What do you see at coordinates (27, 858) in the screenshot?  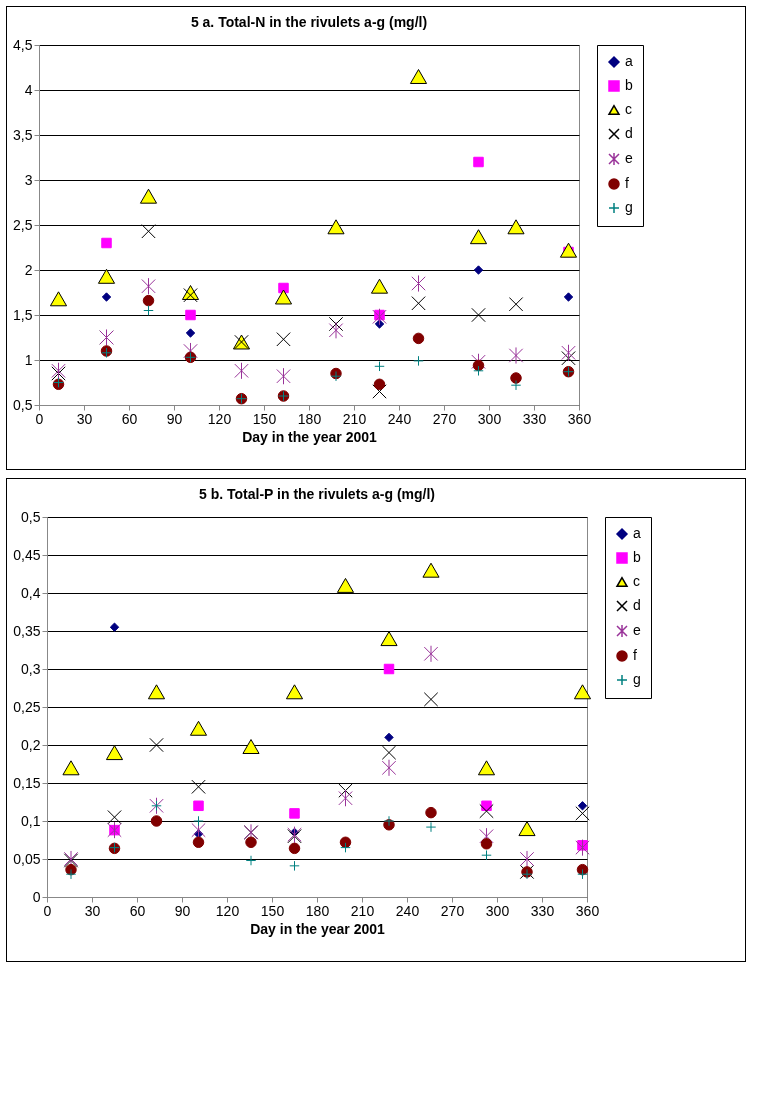 I see `y-tick-label: 0,05` at bounding box center [27, 858].